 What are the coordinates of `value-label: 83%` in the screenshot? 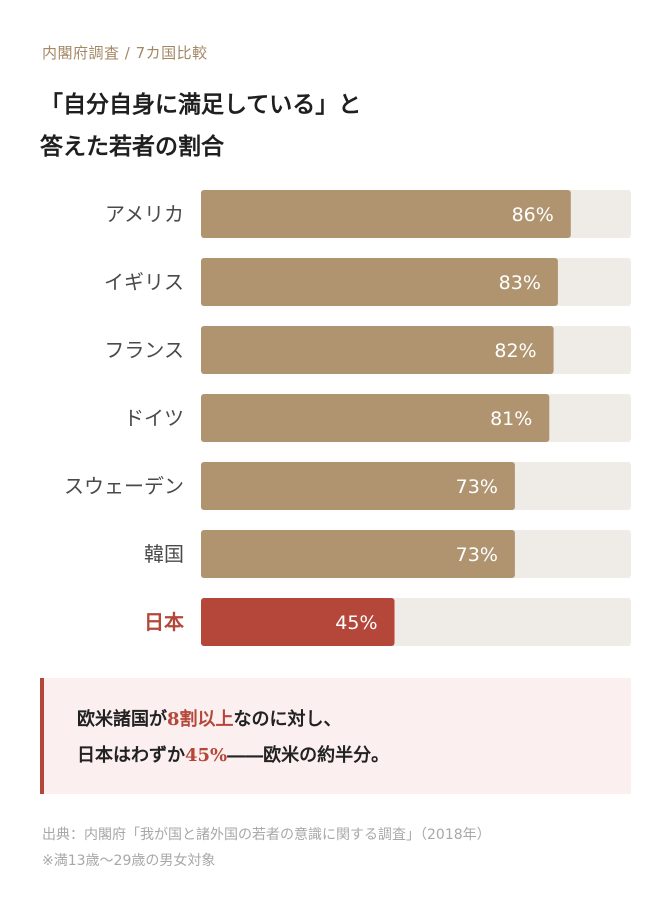 It's located at (520, 283).